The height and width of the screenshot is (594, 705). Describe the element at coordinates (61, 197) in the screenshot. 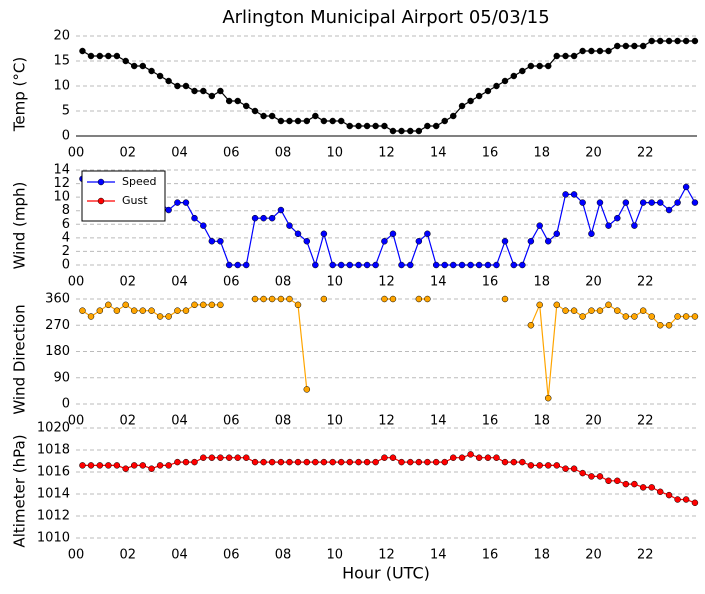

I see `y-tick-label: 10` at that location.